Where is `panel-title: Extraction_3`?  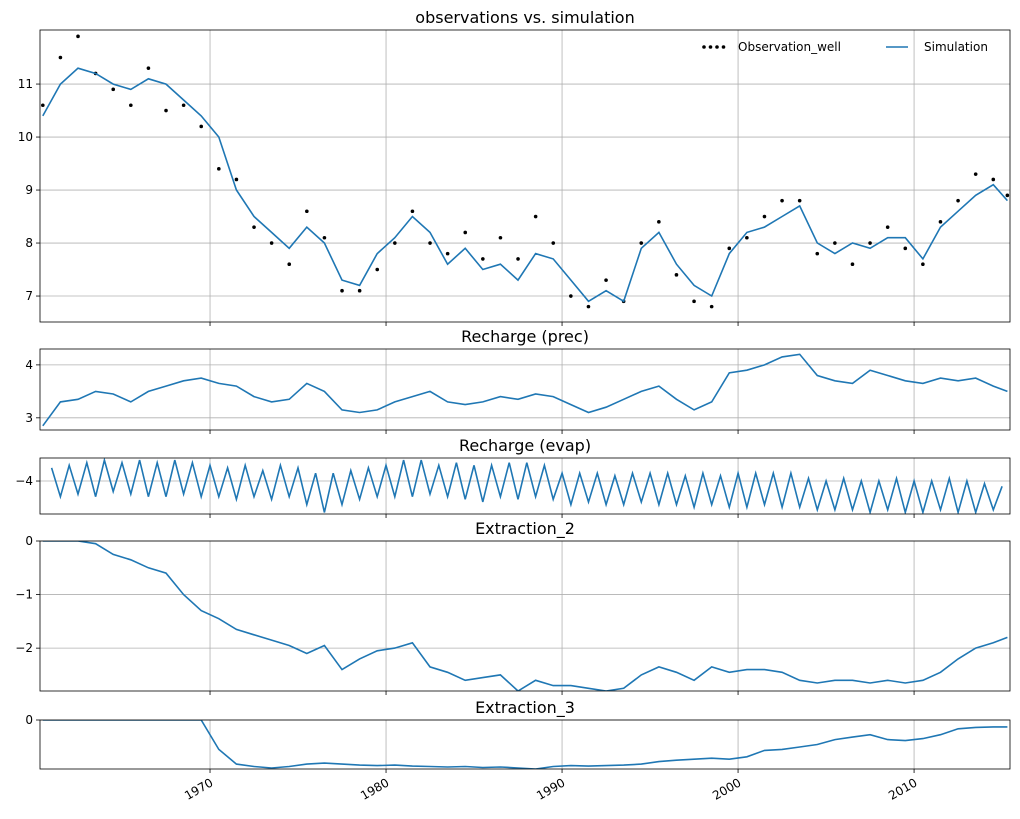 panel-title: Extraction_3 is located at coordinates (525, 708).